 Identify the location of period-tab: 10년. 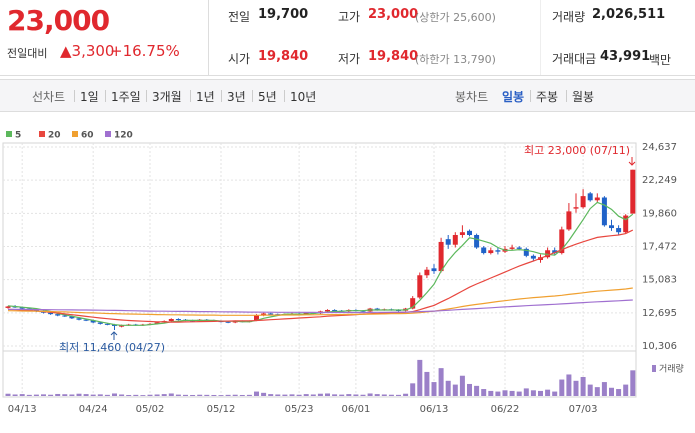
(303, 97).